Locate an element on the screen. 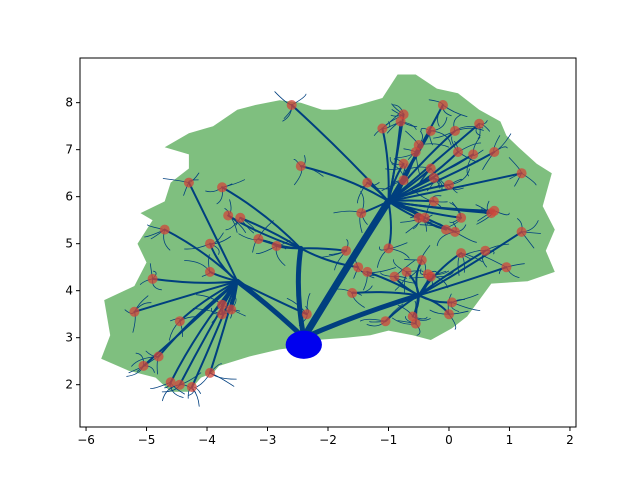 Image resolution: width=640 pixels, height=480 pixels. x-tick-label: 2 is located at coordinates (570, 440).